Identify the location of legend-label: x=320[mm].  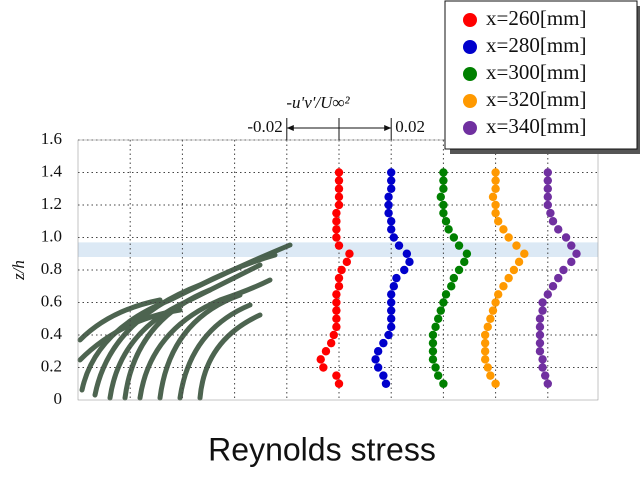
(536, 99).